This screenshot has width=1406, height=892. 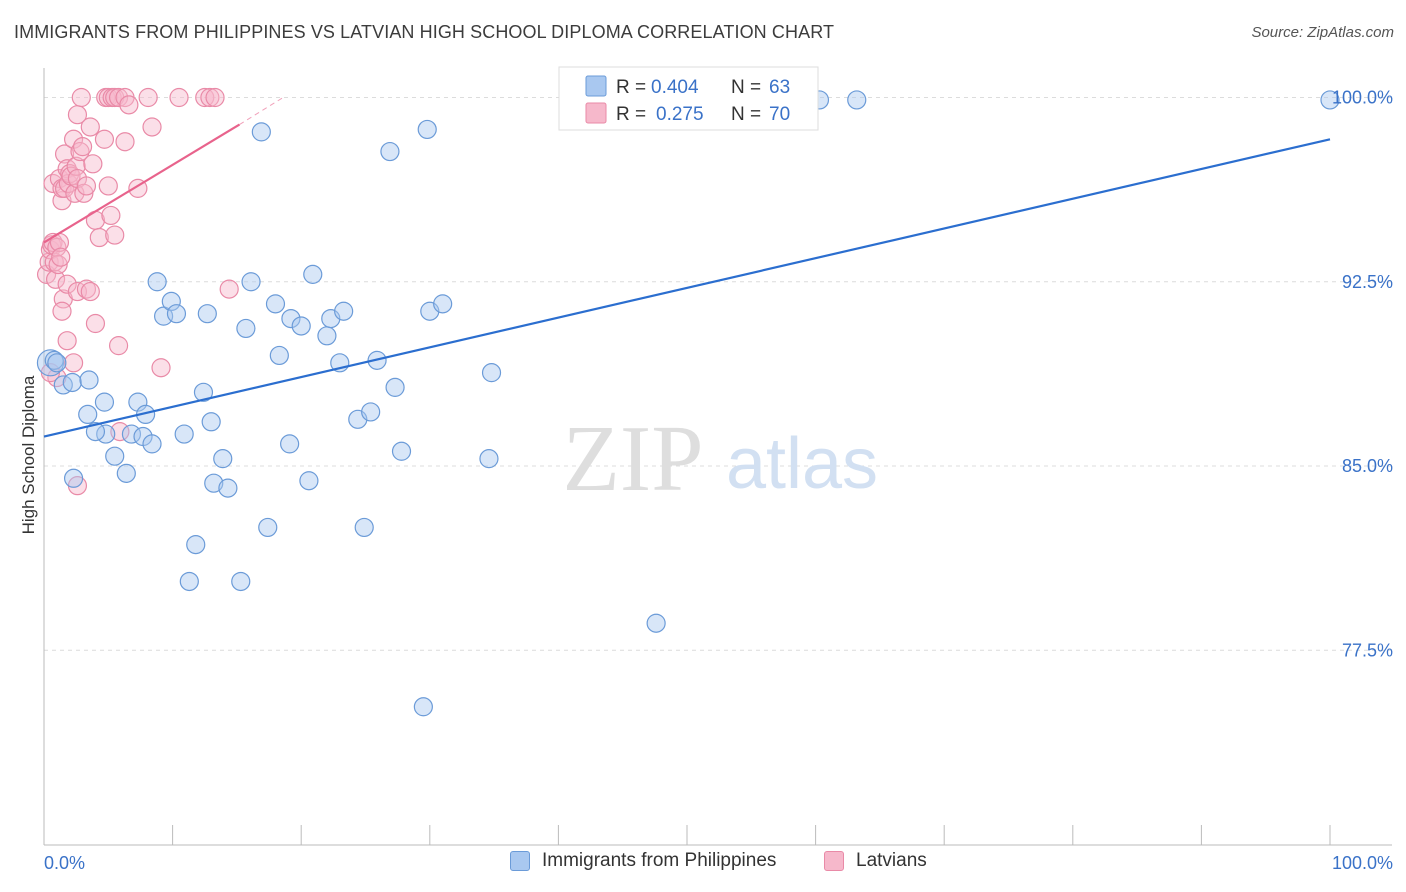 I want to click on y-tick-label-3: 100.0%, so click(x=1362, y=98).